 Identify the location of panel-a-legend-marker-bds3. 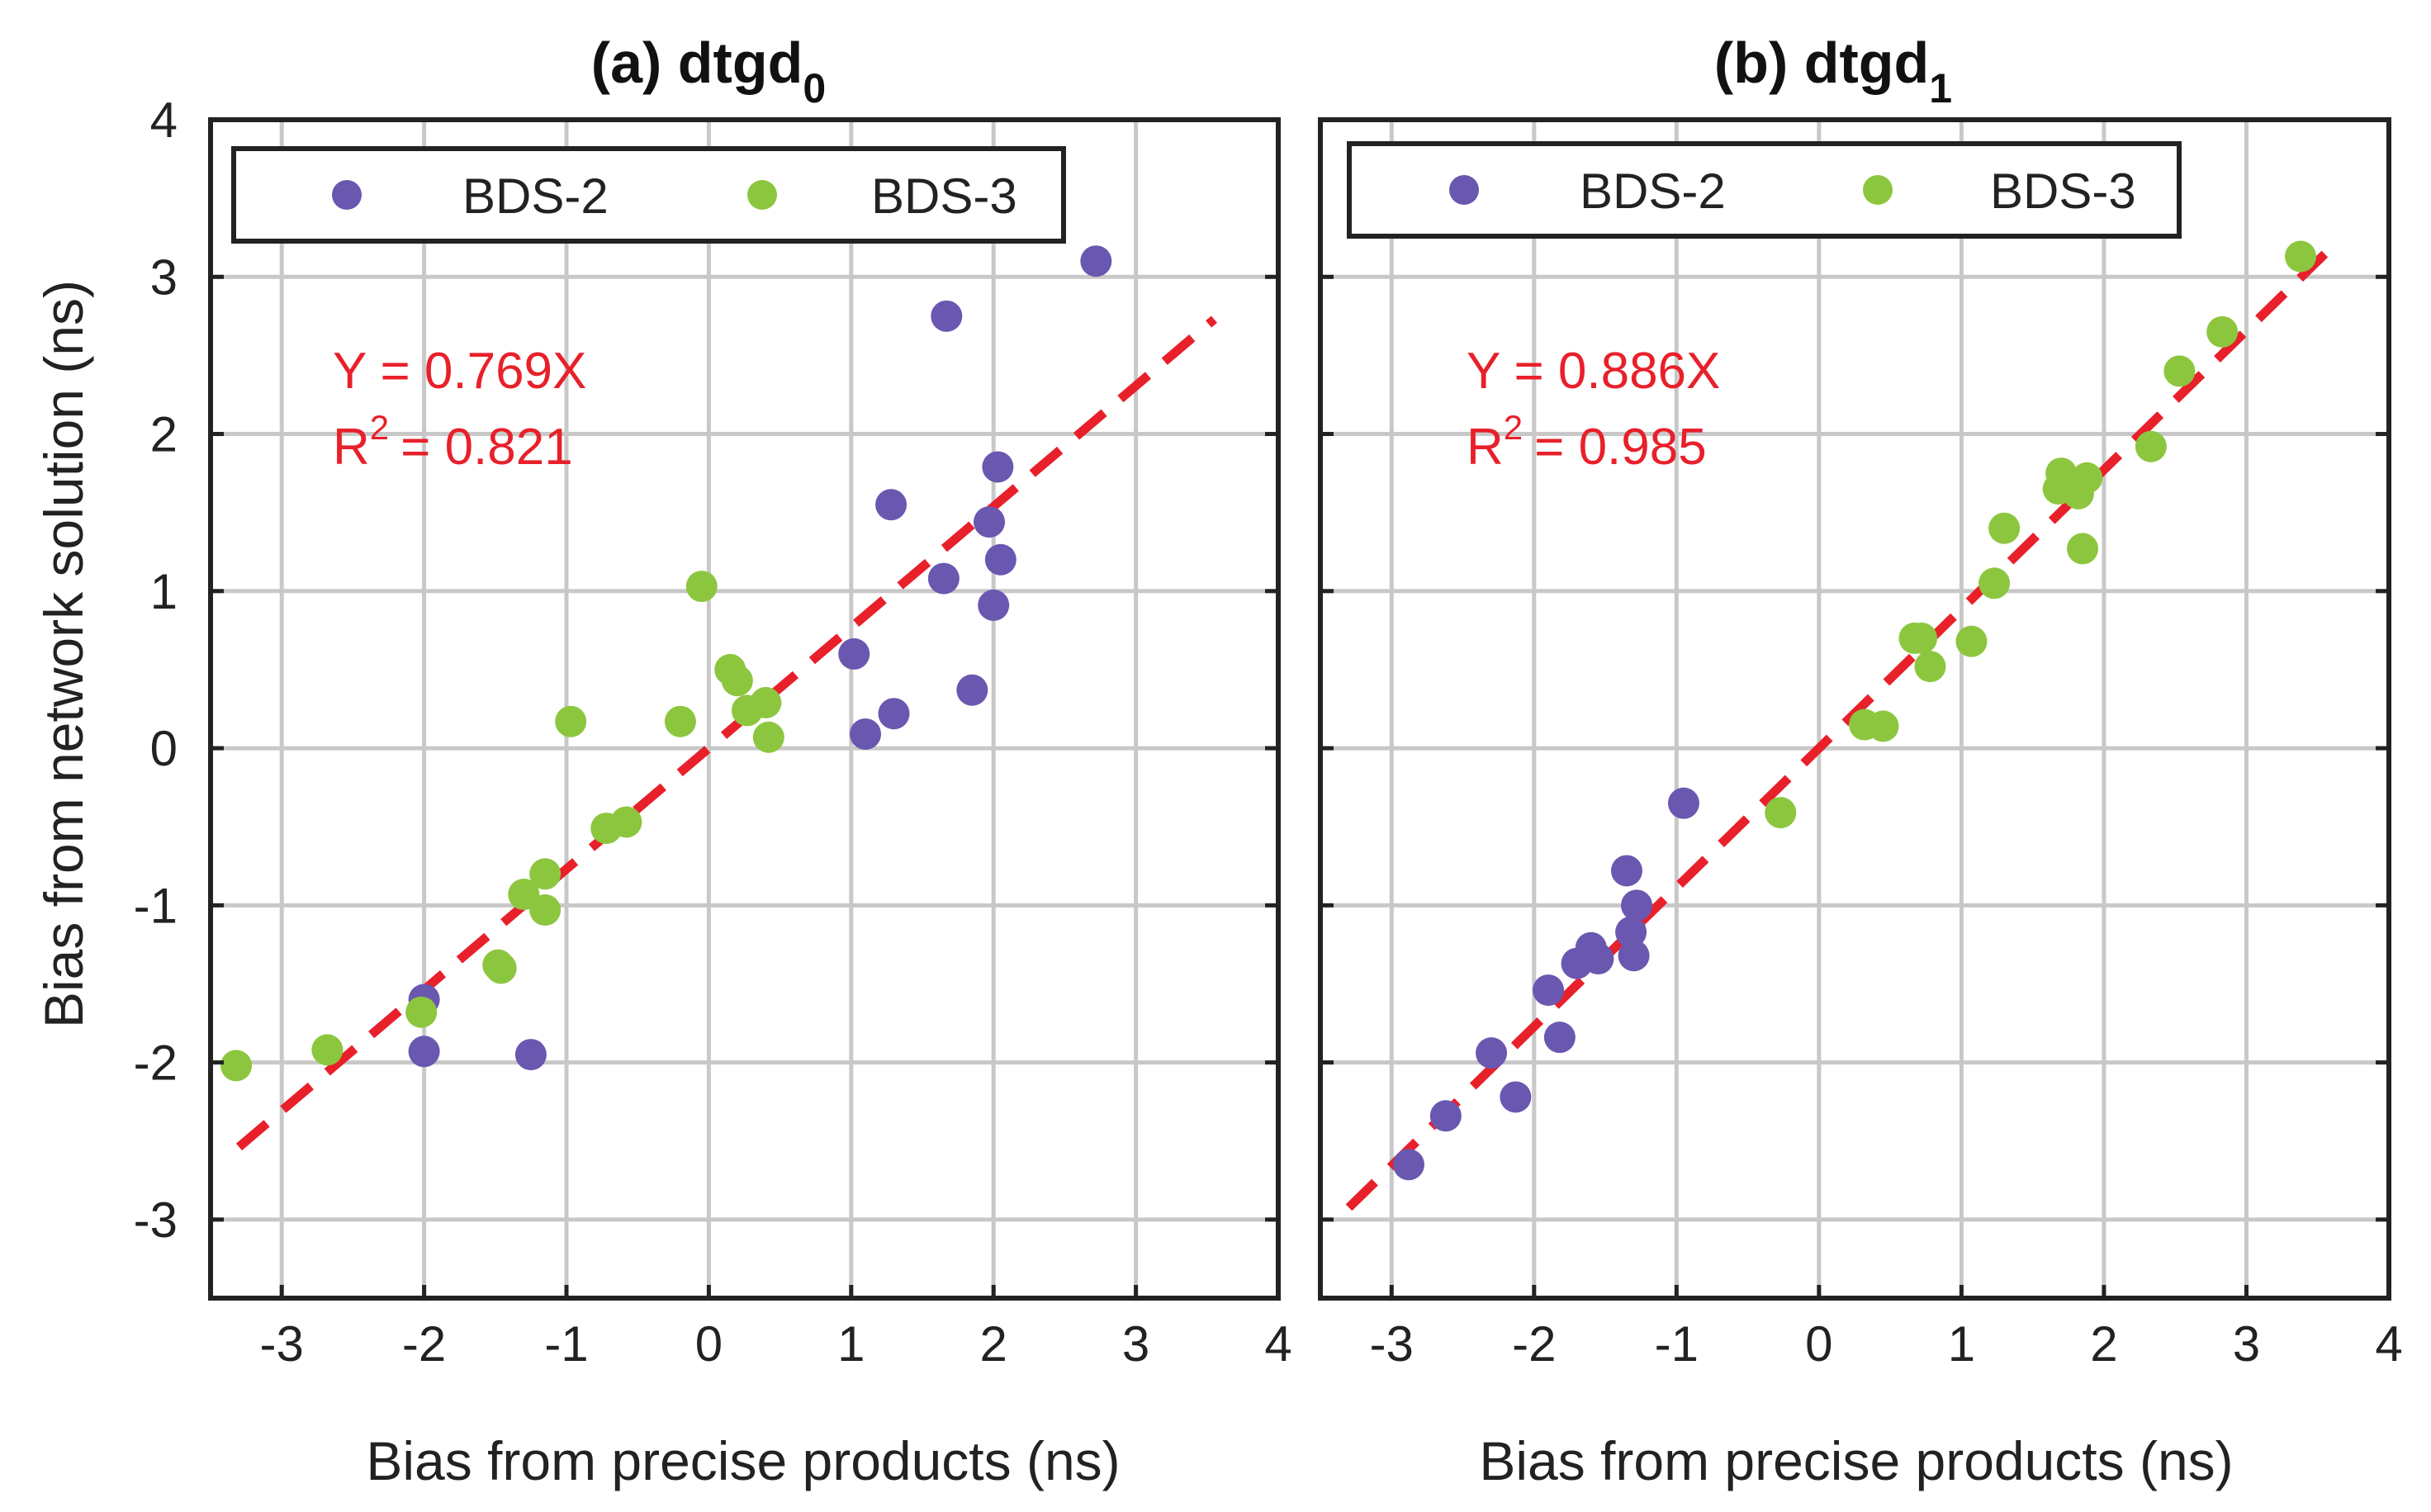
(762, 195).